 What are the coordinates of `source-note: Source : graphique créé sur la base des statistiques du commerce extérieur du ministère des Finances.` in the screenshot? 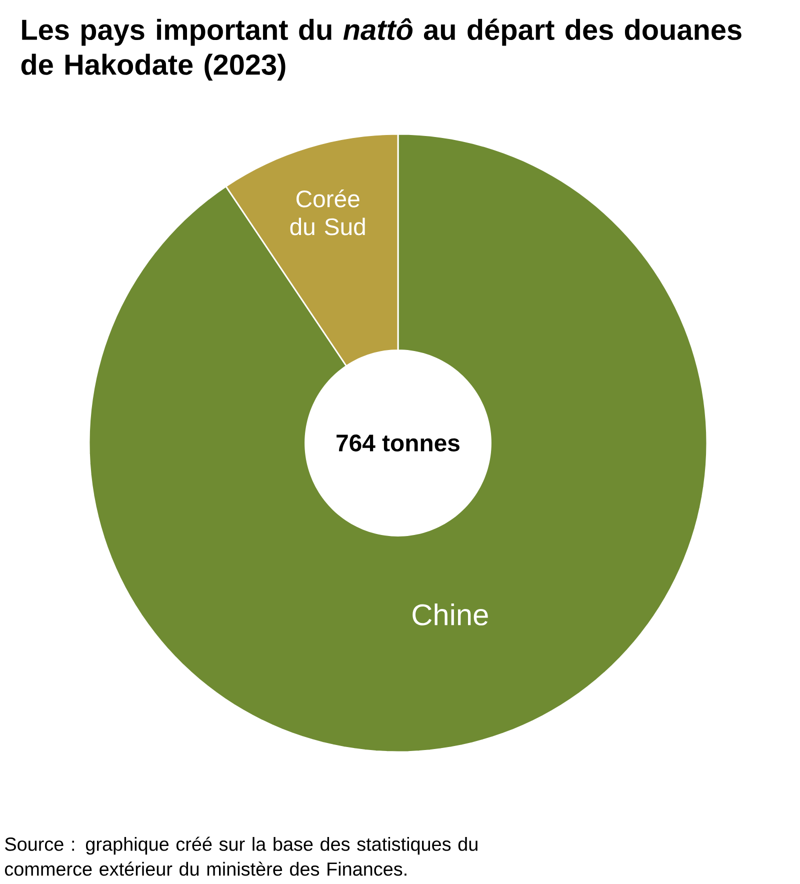 It's located at (241, 856).